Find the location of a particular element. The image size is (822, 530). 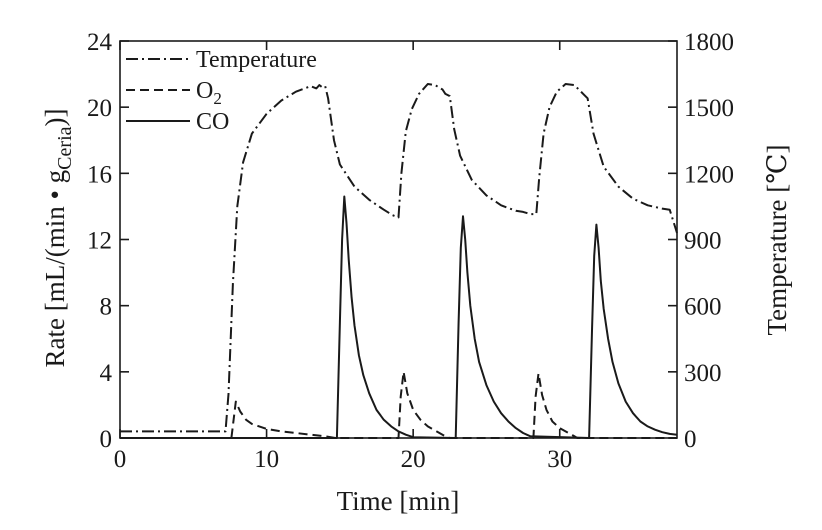

y-tick-label-left: 16 is located at coordinates (99, 174).